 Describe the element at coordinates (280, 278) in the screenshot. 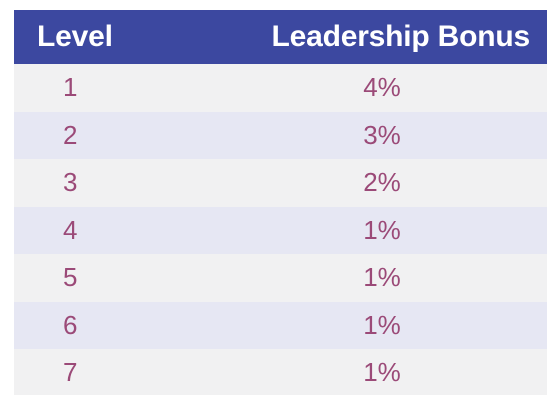

I see `table-row: 5 1%` at that location.